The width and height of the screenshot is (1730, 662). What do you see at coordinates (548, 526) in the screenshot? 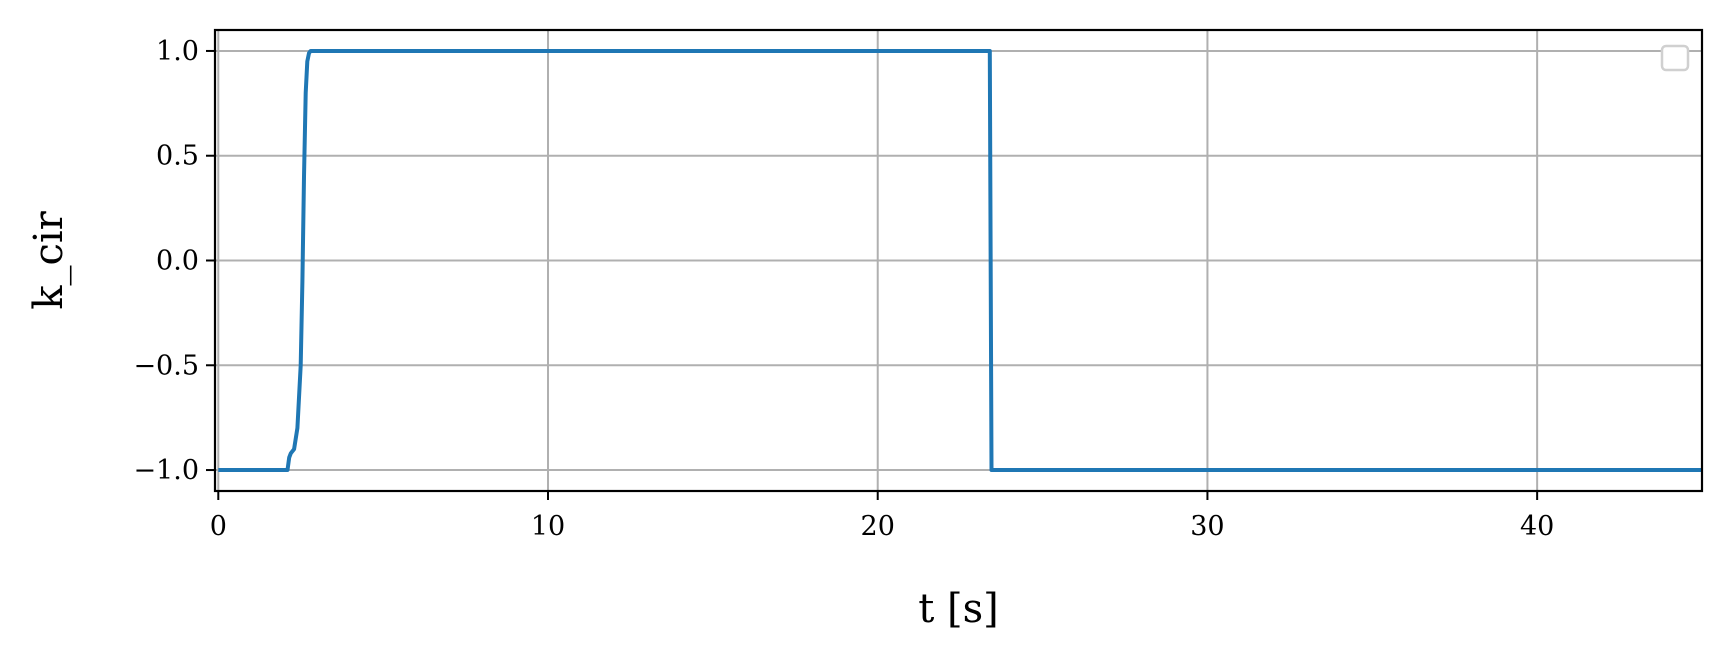
I see `x-tick-label: 10` at bounding box center [548, 526].